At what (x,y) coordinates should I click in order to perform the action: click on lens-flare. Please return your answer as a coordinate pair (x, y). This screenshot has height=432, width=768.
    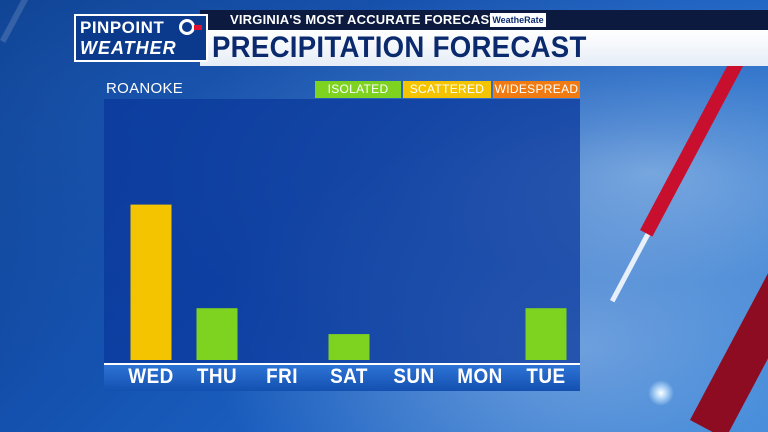
    Looking at the image, I should click on (661, 393).